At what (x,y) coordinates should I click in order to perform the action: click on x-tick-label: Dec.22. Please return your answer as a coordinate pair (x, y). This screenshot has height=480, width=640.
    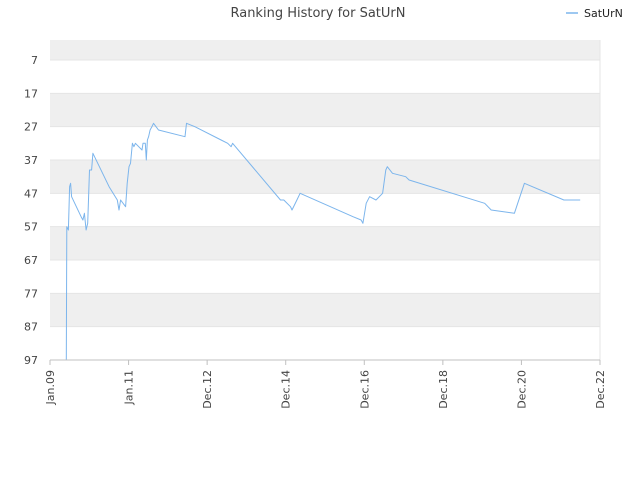
    Looking at the image, I should click on (600, 389).